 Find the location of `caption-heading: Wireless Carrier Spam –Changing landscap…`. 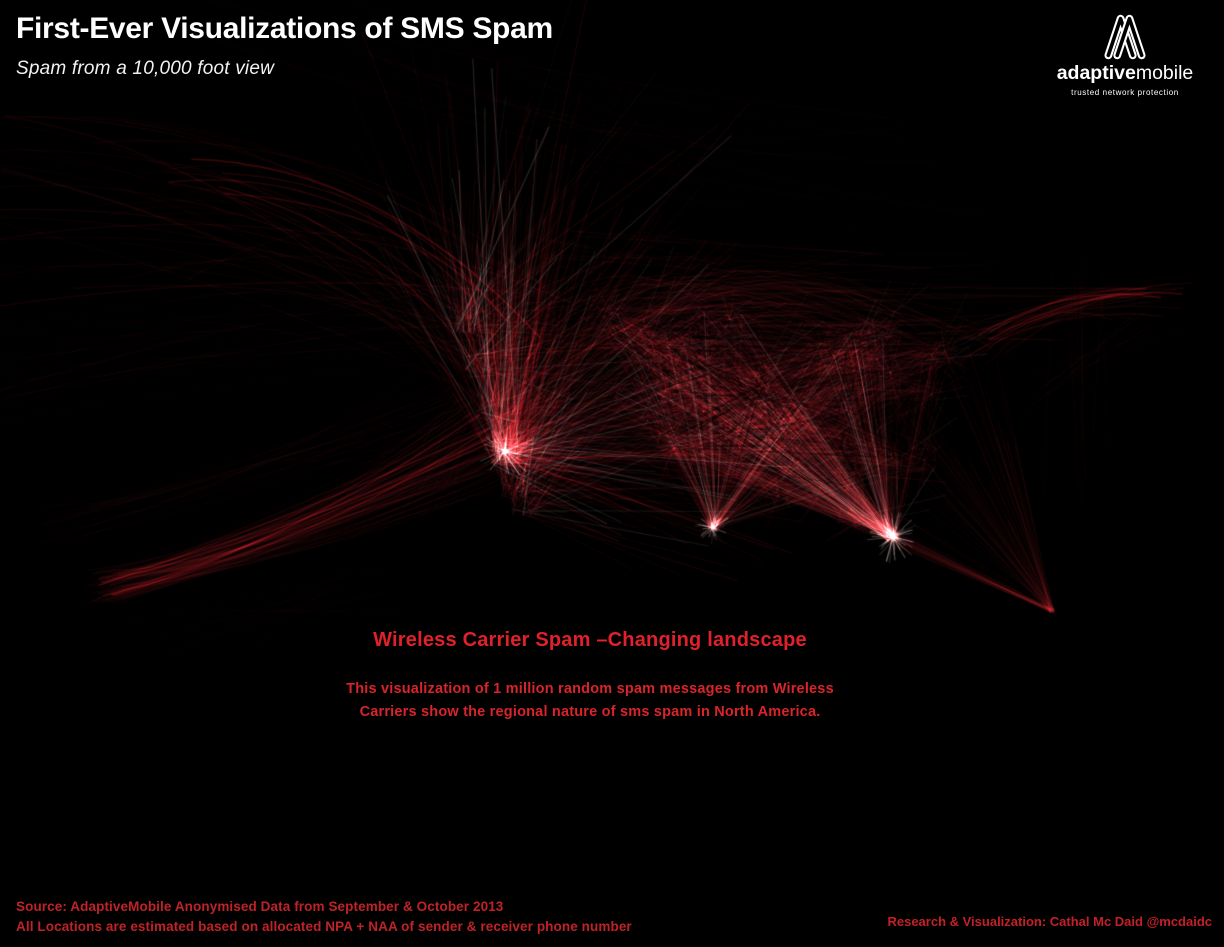

caption-heading: Wireless Carrier Spam –Changing landscap… is located at coordinates (590, 640).